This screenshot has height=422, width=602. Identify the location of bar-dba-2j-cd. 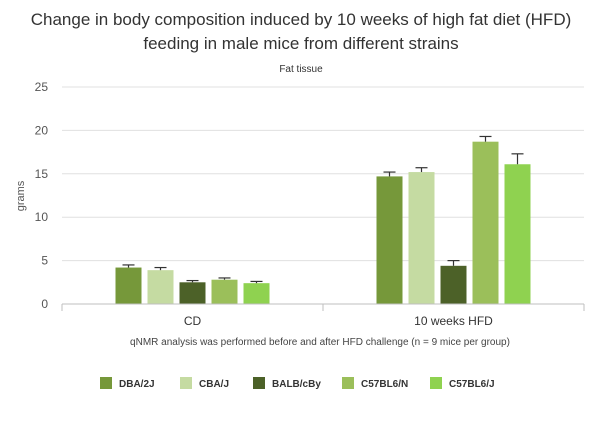
(128, 285).